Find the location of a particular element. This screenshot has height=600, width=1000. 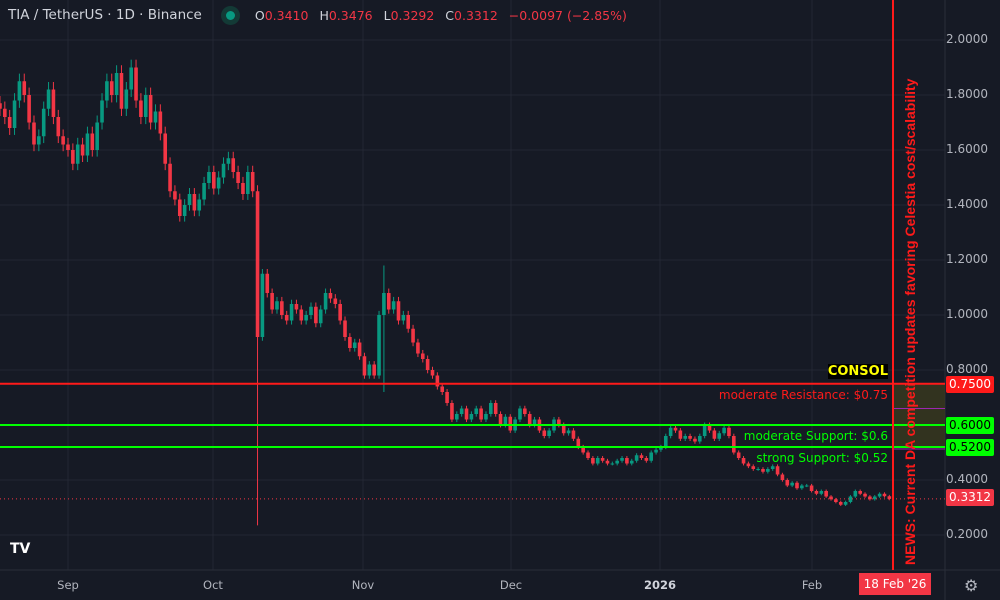

tradingview-logo: 𝗧𝗩 is located at coordinates (20, 549).